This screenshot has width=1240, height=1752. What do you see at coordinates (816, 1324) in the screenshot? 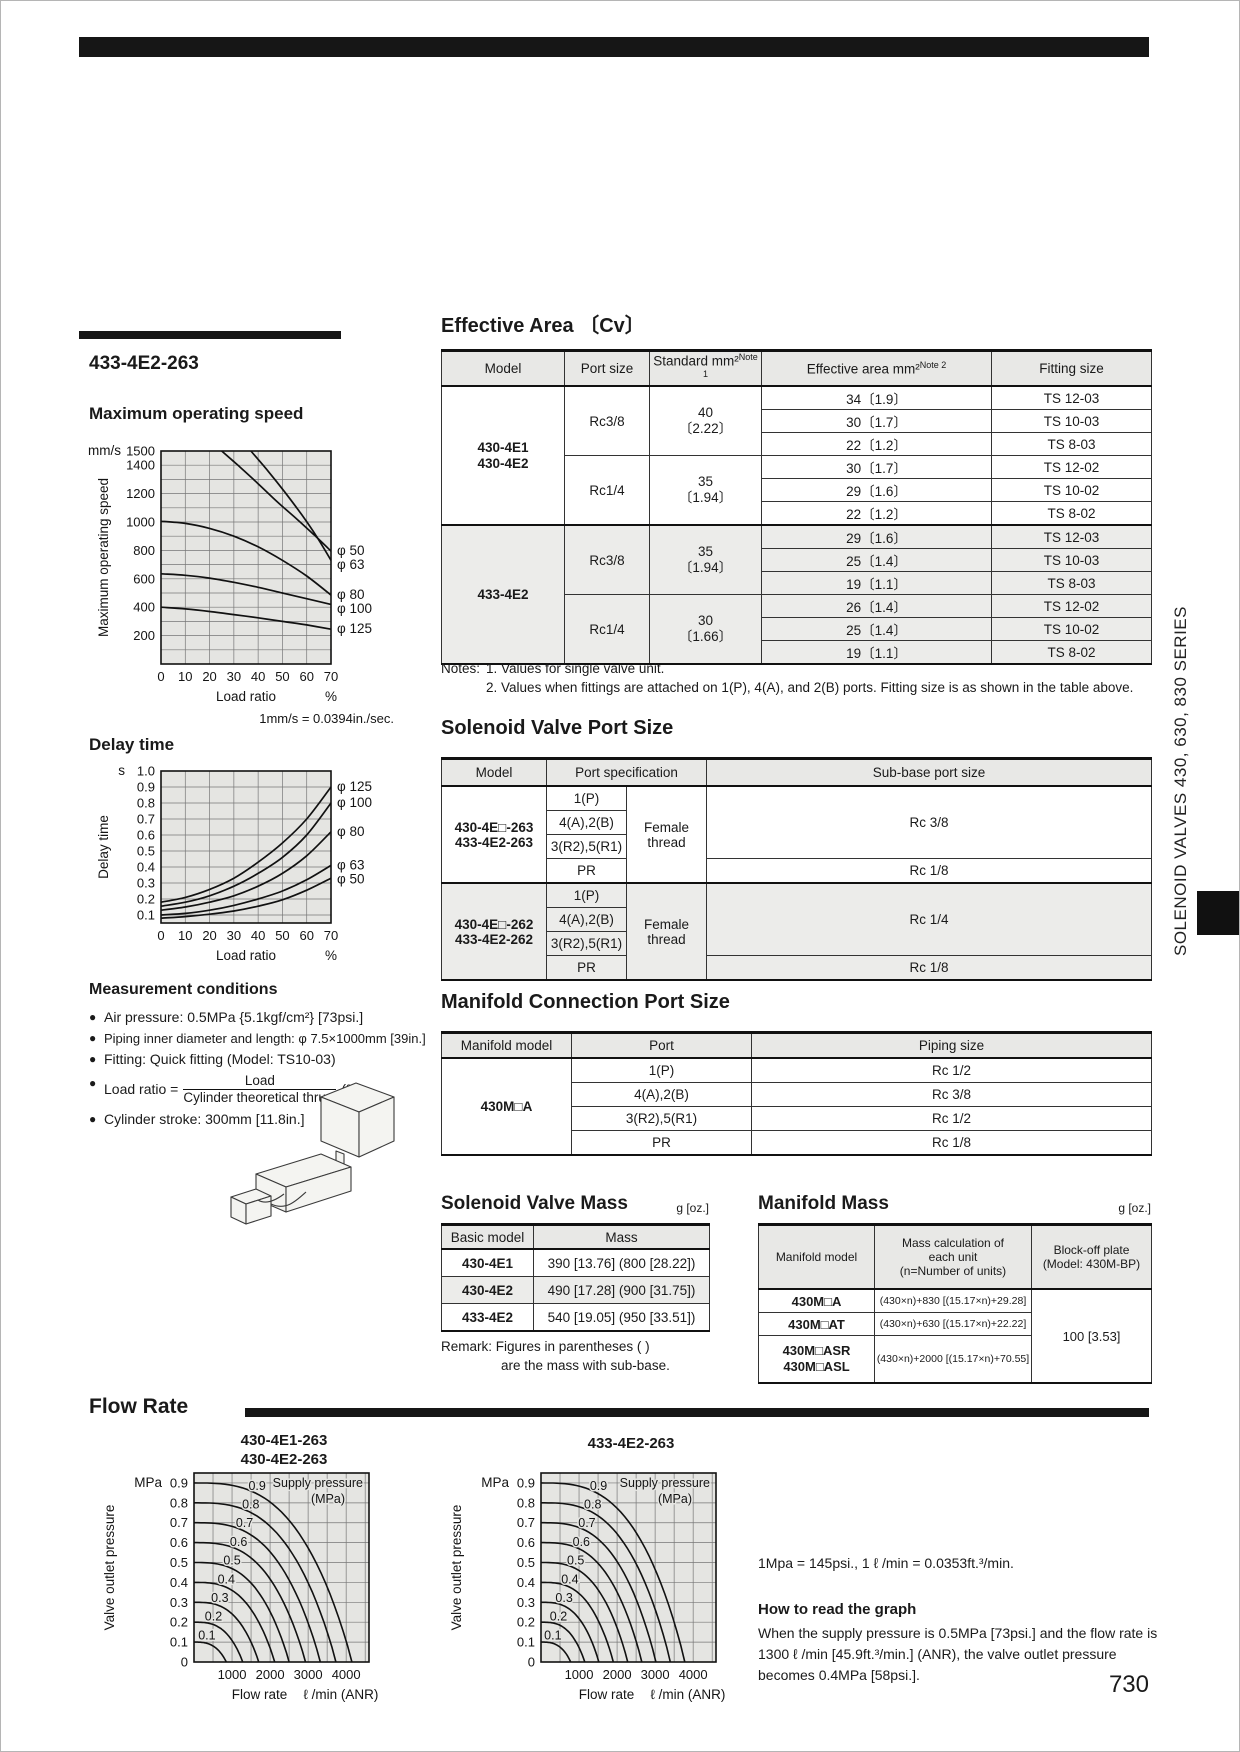
I see `model-cell: 430M□AT` at bounding box center [816, 1324].